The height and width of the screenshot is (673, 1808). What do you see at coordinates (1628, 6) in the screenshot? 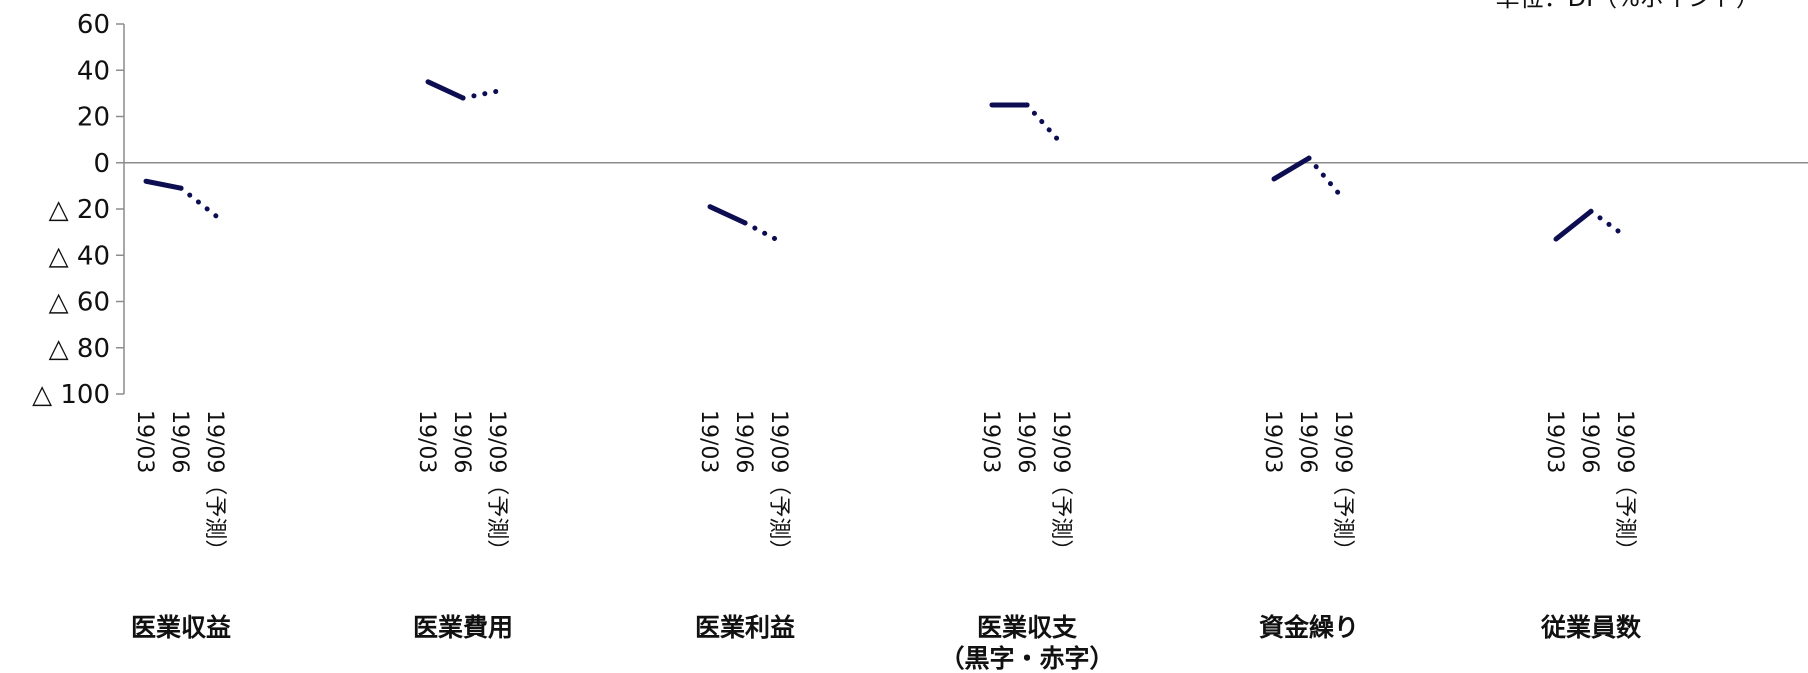
I see `unit-label: 単位：DI（%ポイント）` at bounding box center [1628, 6].